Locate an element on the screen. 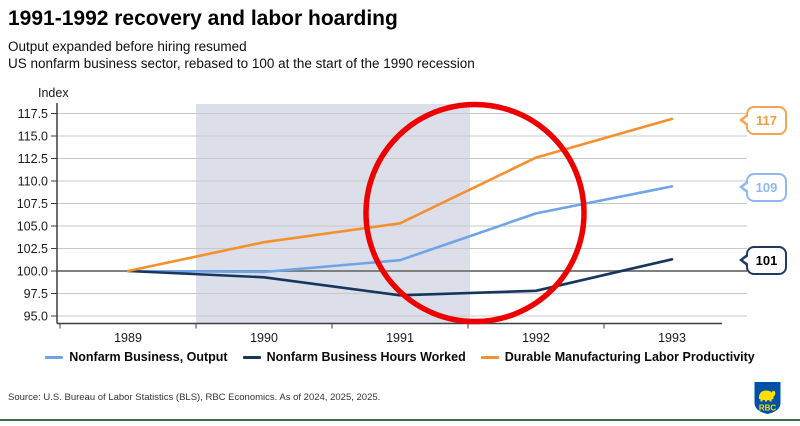 This screenshot has height=426, width=800. y-tick-label: 97.5 is located at coordinates (36, 294).